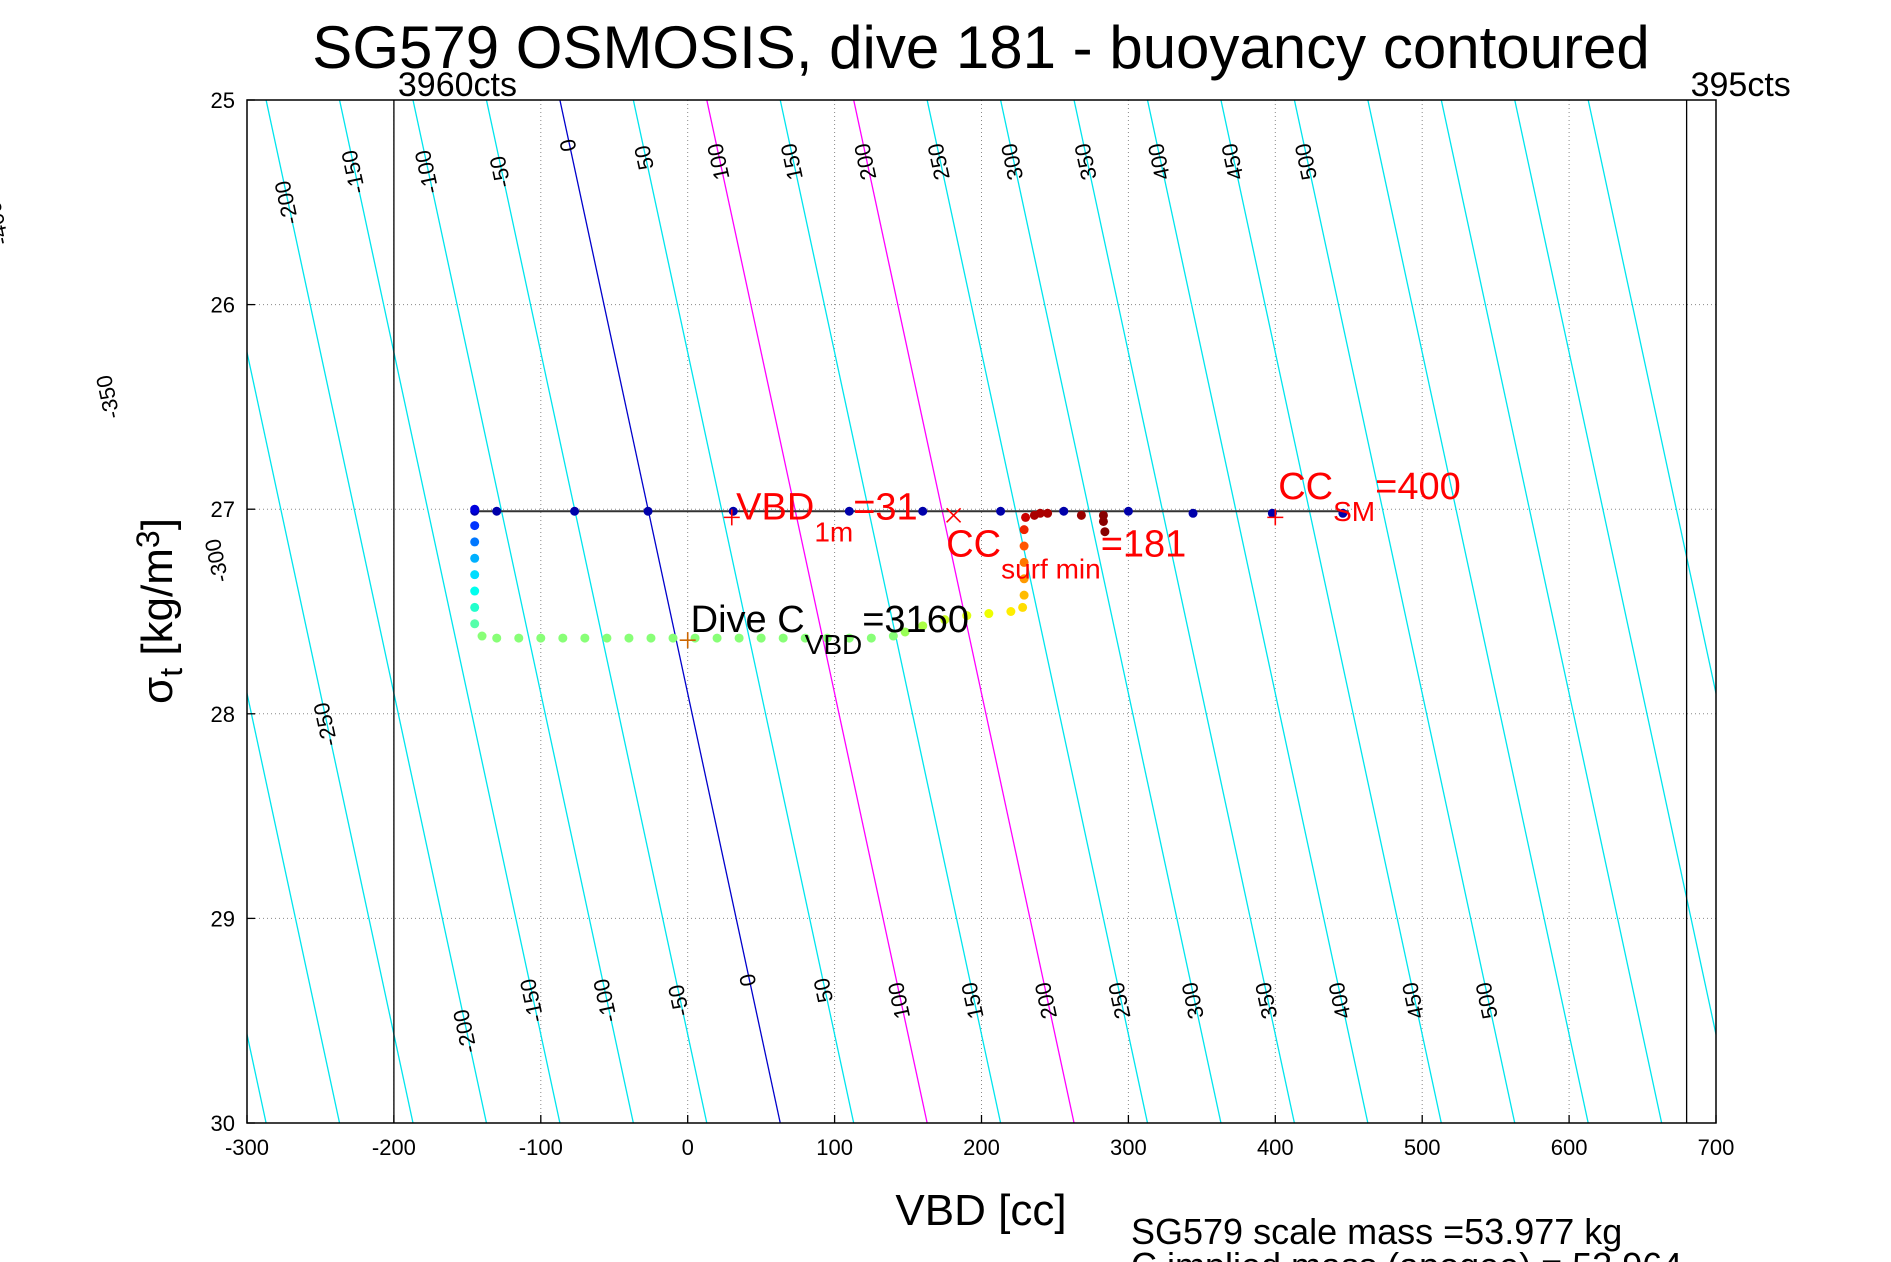  I want to click on reference-markers, so click(981, 578).